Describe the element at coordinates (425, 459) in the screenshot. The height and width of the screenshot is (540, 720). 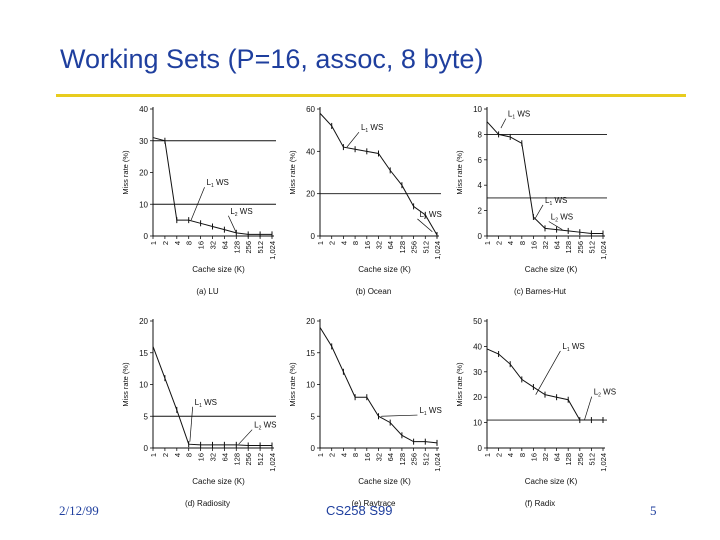
I see `panel-5-x-tick-label: 512` at that location.